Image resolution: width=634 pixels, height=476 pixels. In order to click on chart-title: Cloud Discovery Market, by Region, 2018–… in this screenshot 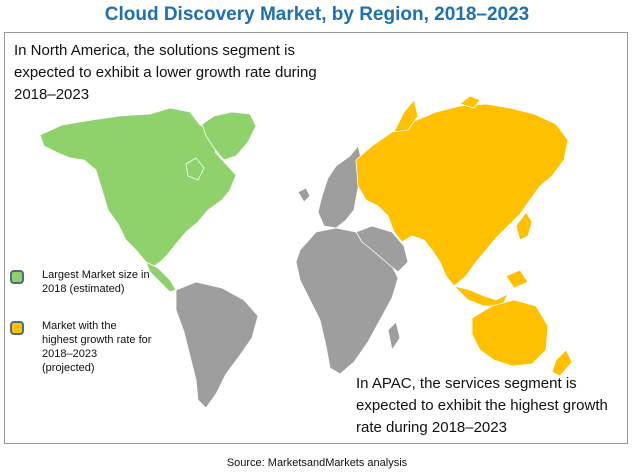, I will do `click(317, 14)`.